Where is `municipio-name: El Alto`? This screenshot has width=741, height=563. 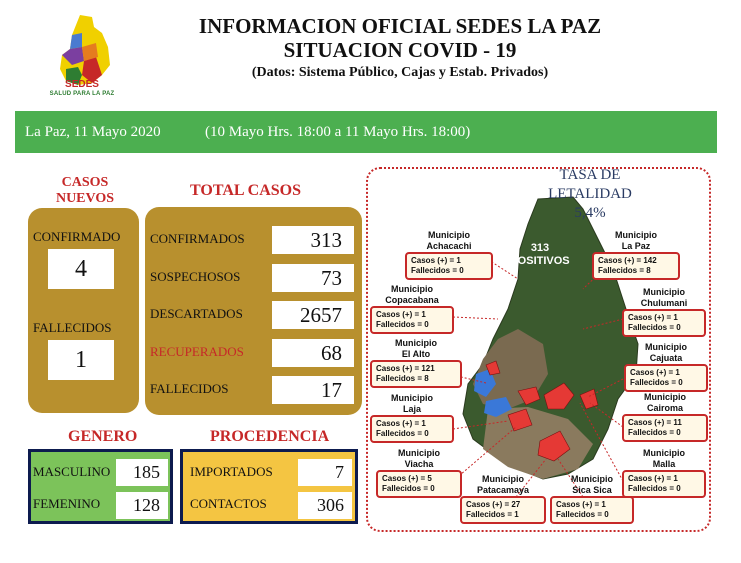 municipio-name: El Alto is located at coordinates (416, 354).